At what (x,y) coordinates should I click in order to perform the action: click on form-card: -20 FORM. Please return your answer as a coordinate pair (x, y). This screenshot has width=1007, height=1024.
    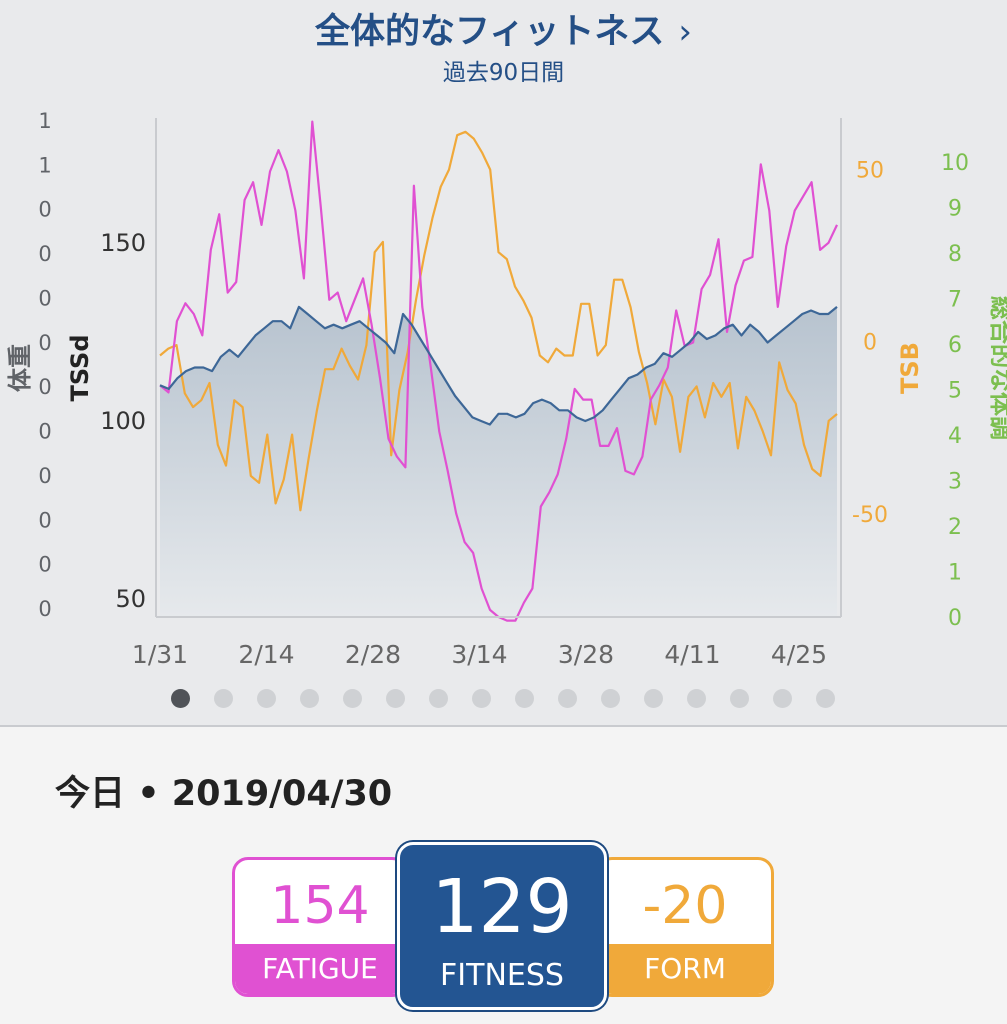
    Looking at the image, I should click on (685, 927).